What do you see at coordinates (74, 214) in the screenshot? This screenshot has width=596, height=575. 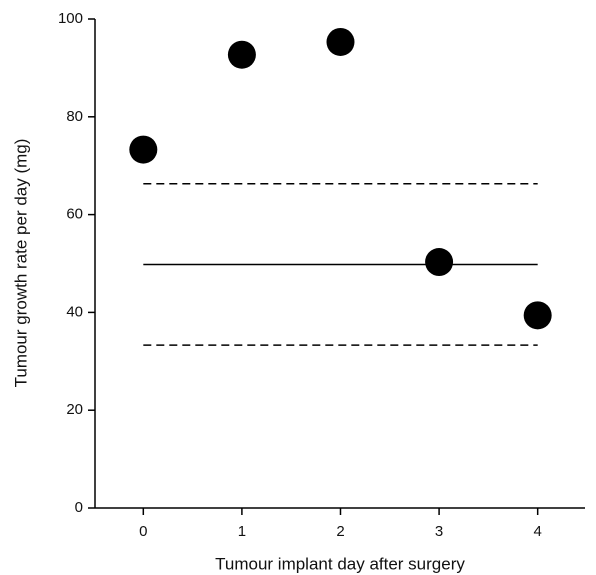 I see `y-tick-label: 60` at bounding box center [74, 214].